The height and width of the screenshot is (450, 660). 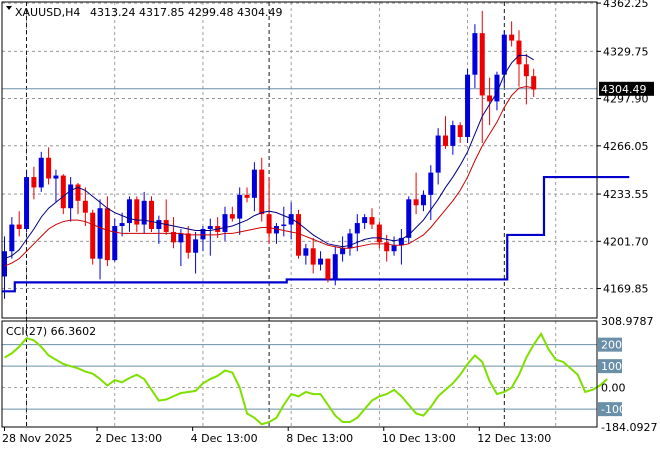 I want to click on price-tick-label: 4329.75, so click(x=626, y=51).